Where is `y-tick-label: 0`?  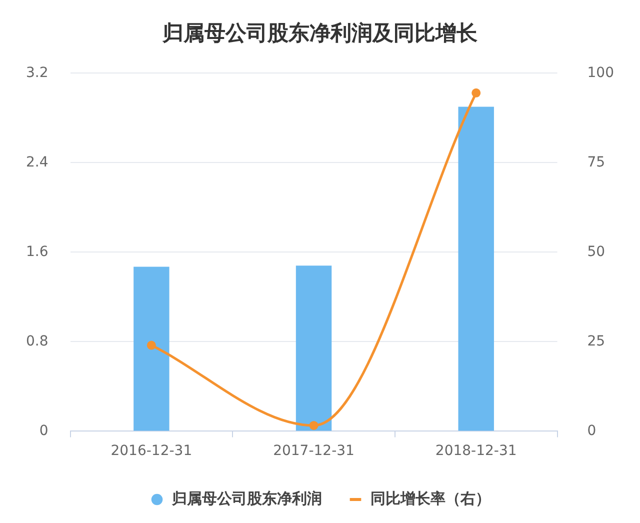
y-tick-label: 0 is located at coordinates (43, 430).